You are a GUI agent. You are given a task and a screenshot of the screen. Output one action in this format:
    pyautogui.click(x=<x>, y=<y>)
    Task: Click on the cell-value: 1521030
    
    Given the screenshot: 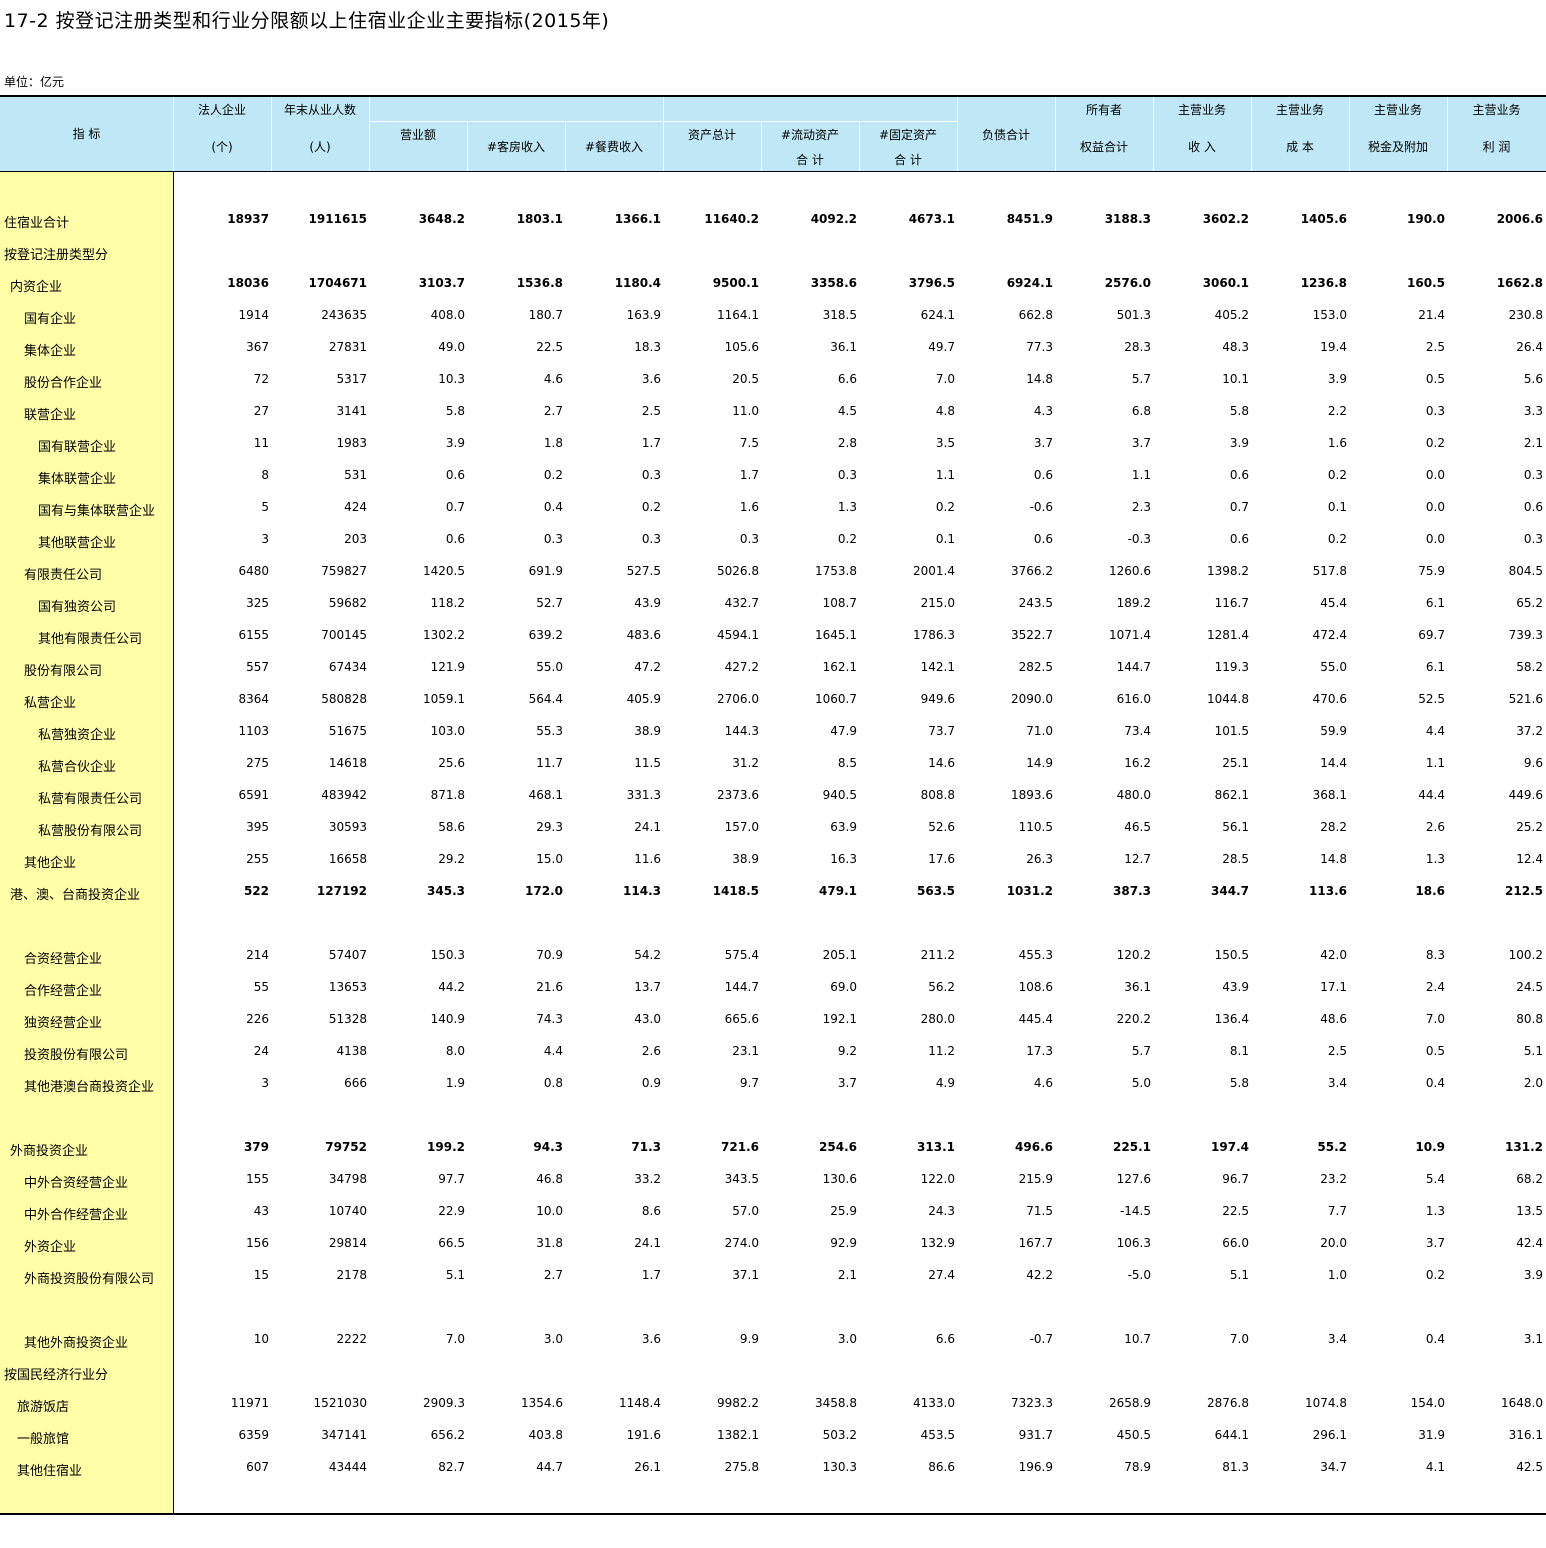 What is the action you would take?
    pyautogui.click(x=340, y=1403)
    